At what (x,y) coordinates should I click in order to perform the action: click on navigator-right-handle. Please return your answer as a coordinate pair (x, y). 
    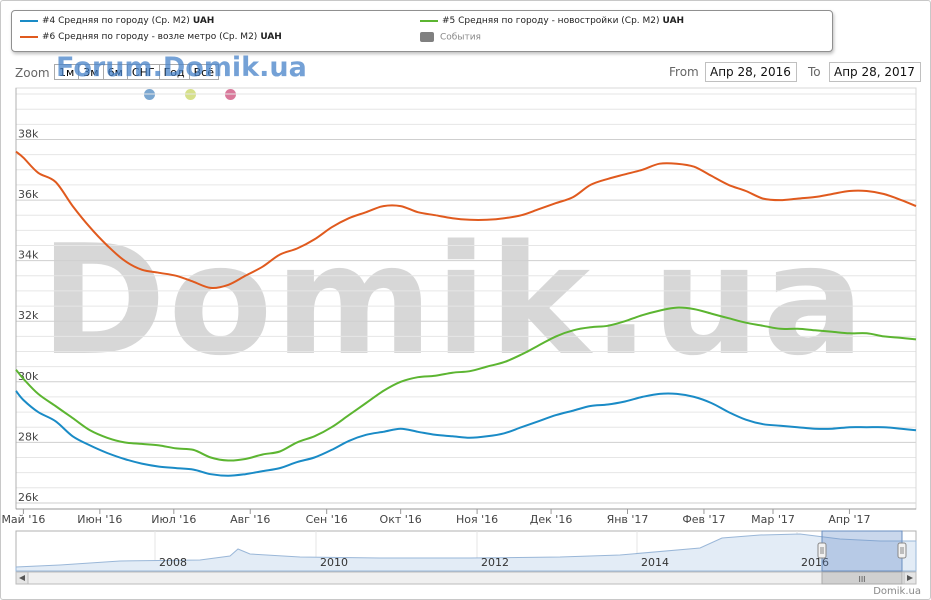
    Looking at the image, I should click on (902, 550).